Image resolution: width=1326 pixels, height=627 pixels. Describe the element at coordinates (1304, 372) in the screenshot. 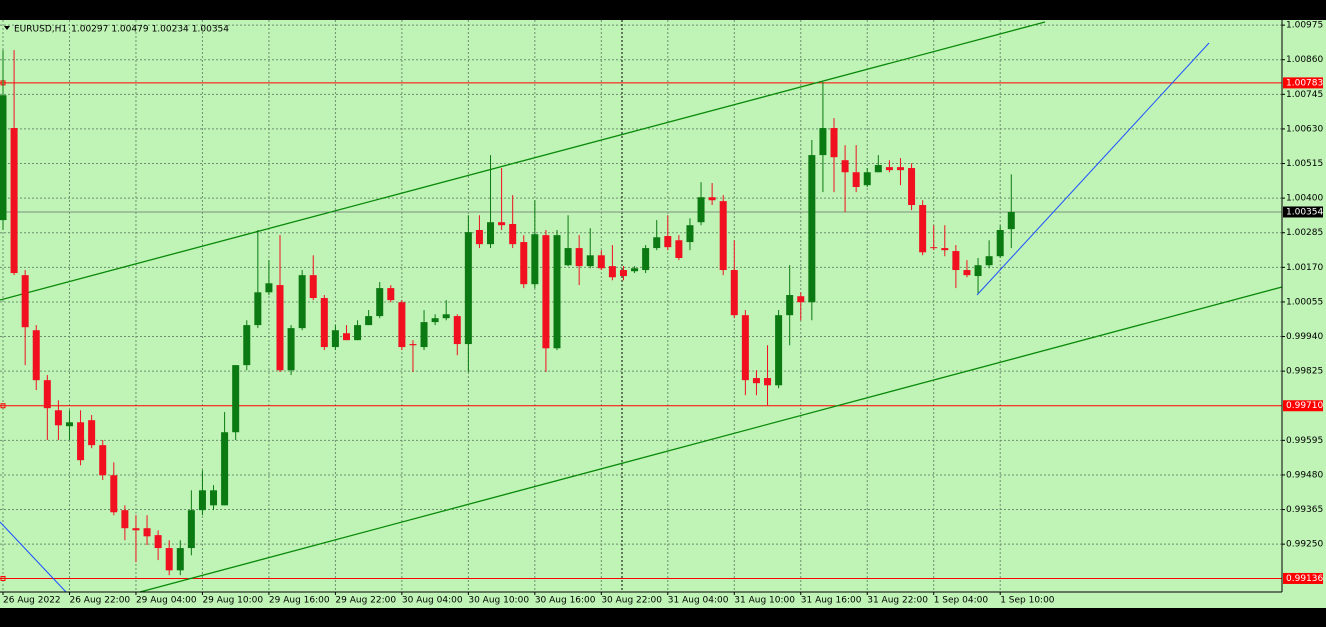

I see `y-tick-label: 0.99825` at that location.